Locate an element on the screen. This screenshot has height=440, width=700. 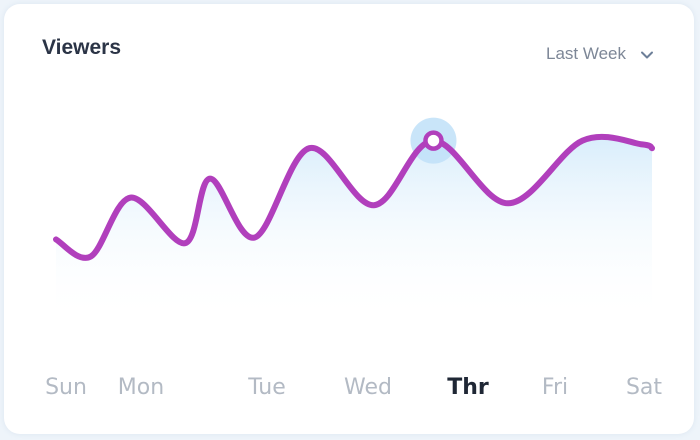
x-tick-label-thr: Thr is located at coordinates (468, 387).